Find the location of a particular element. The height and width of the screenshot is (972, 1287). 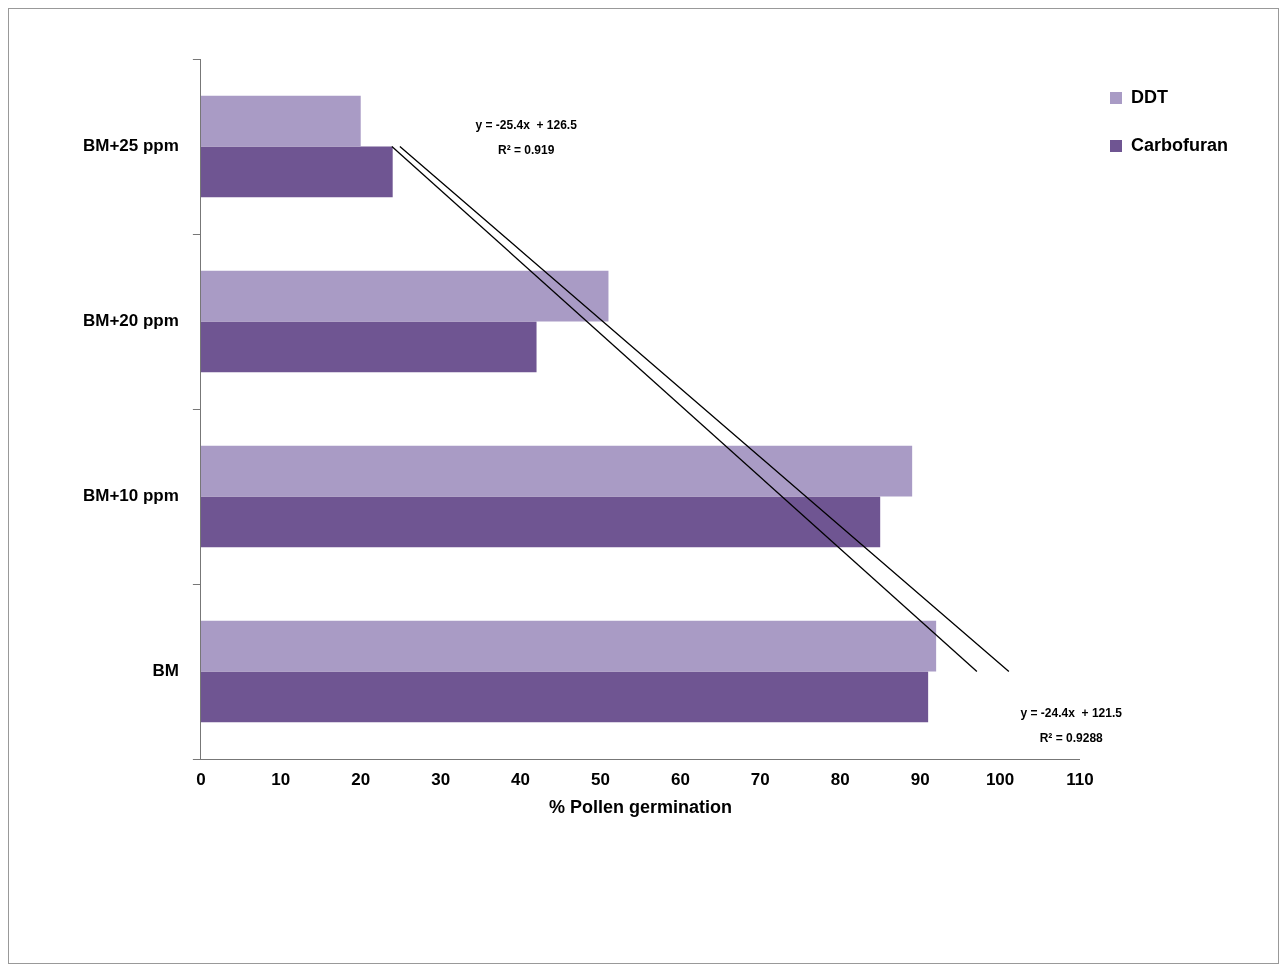

annotation: R² = 0.919 is located at coordinates (526, 149).